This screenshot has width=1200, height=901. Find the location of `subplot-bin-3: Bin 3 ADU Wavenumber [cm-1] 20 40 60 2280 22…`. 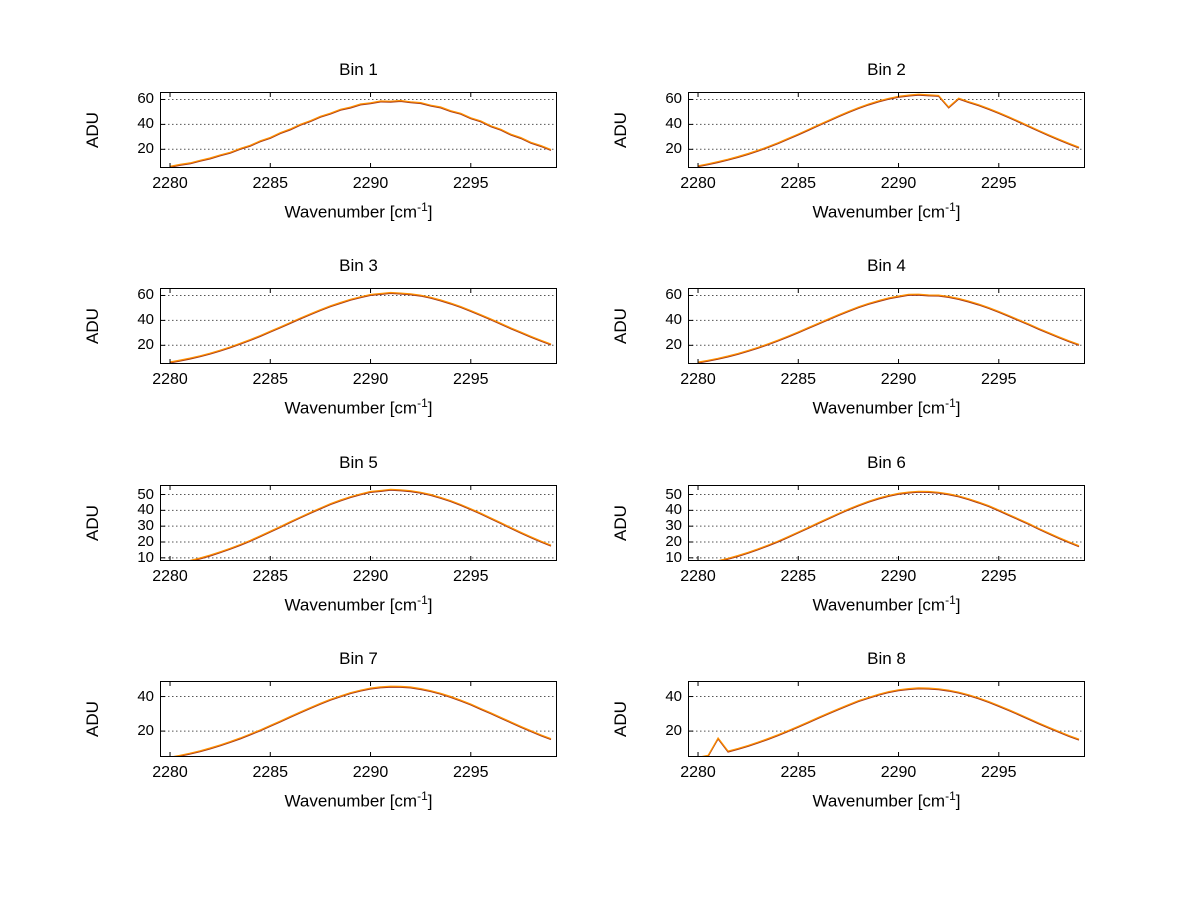

subplot-bin-3: Bin 3 ADU Wavenumber [cm-1] 20 40 60 2280 22… is located at coordinates (335, 347).